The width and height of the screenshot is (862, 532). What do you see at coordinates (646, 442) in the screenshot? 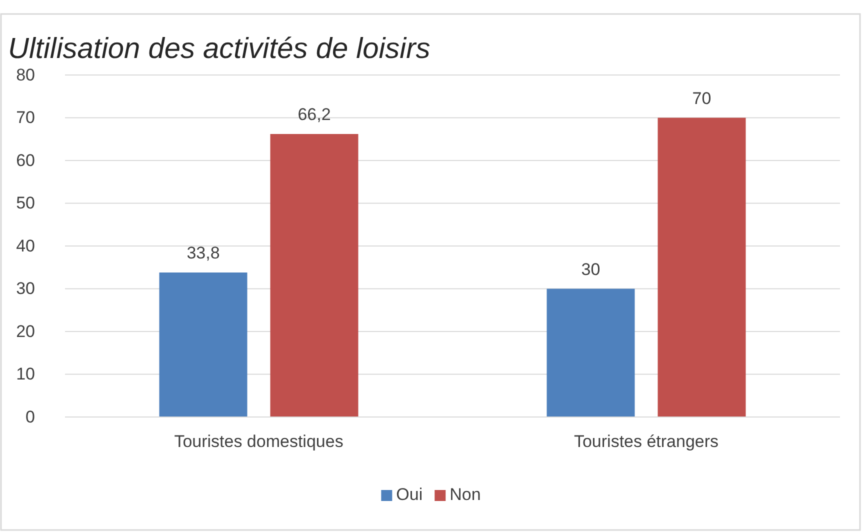
I see `x-tick-label: Touristes étrangers` at bounding box center [646, 442].